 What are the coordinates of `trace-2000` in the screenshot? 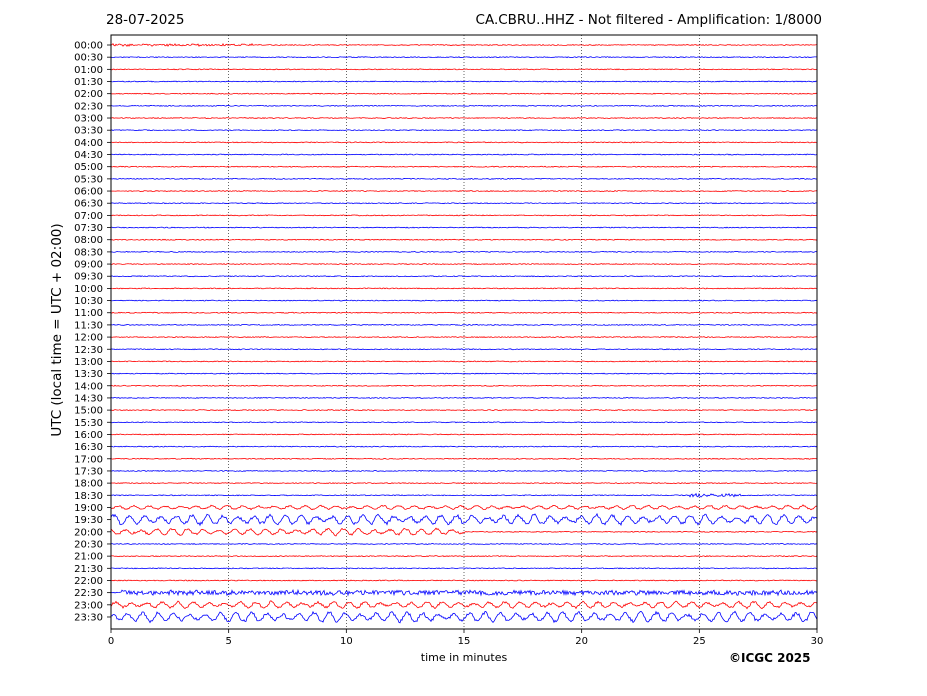 It's located at (464, 532).